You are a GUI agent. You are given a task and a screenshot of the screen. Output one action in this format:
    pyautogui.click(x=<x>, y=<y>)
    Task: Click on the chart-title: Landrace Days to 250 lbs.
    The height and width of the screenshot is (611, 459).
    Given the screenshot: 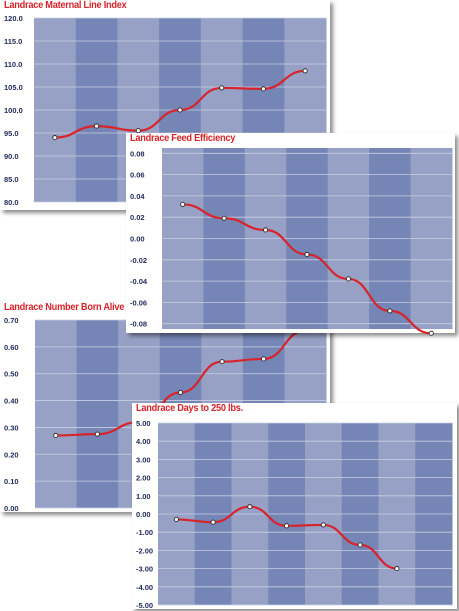 What is the action you would take?
    pyautogui.click(x=189, y=408)
    